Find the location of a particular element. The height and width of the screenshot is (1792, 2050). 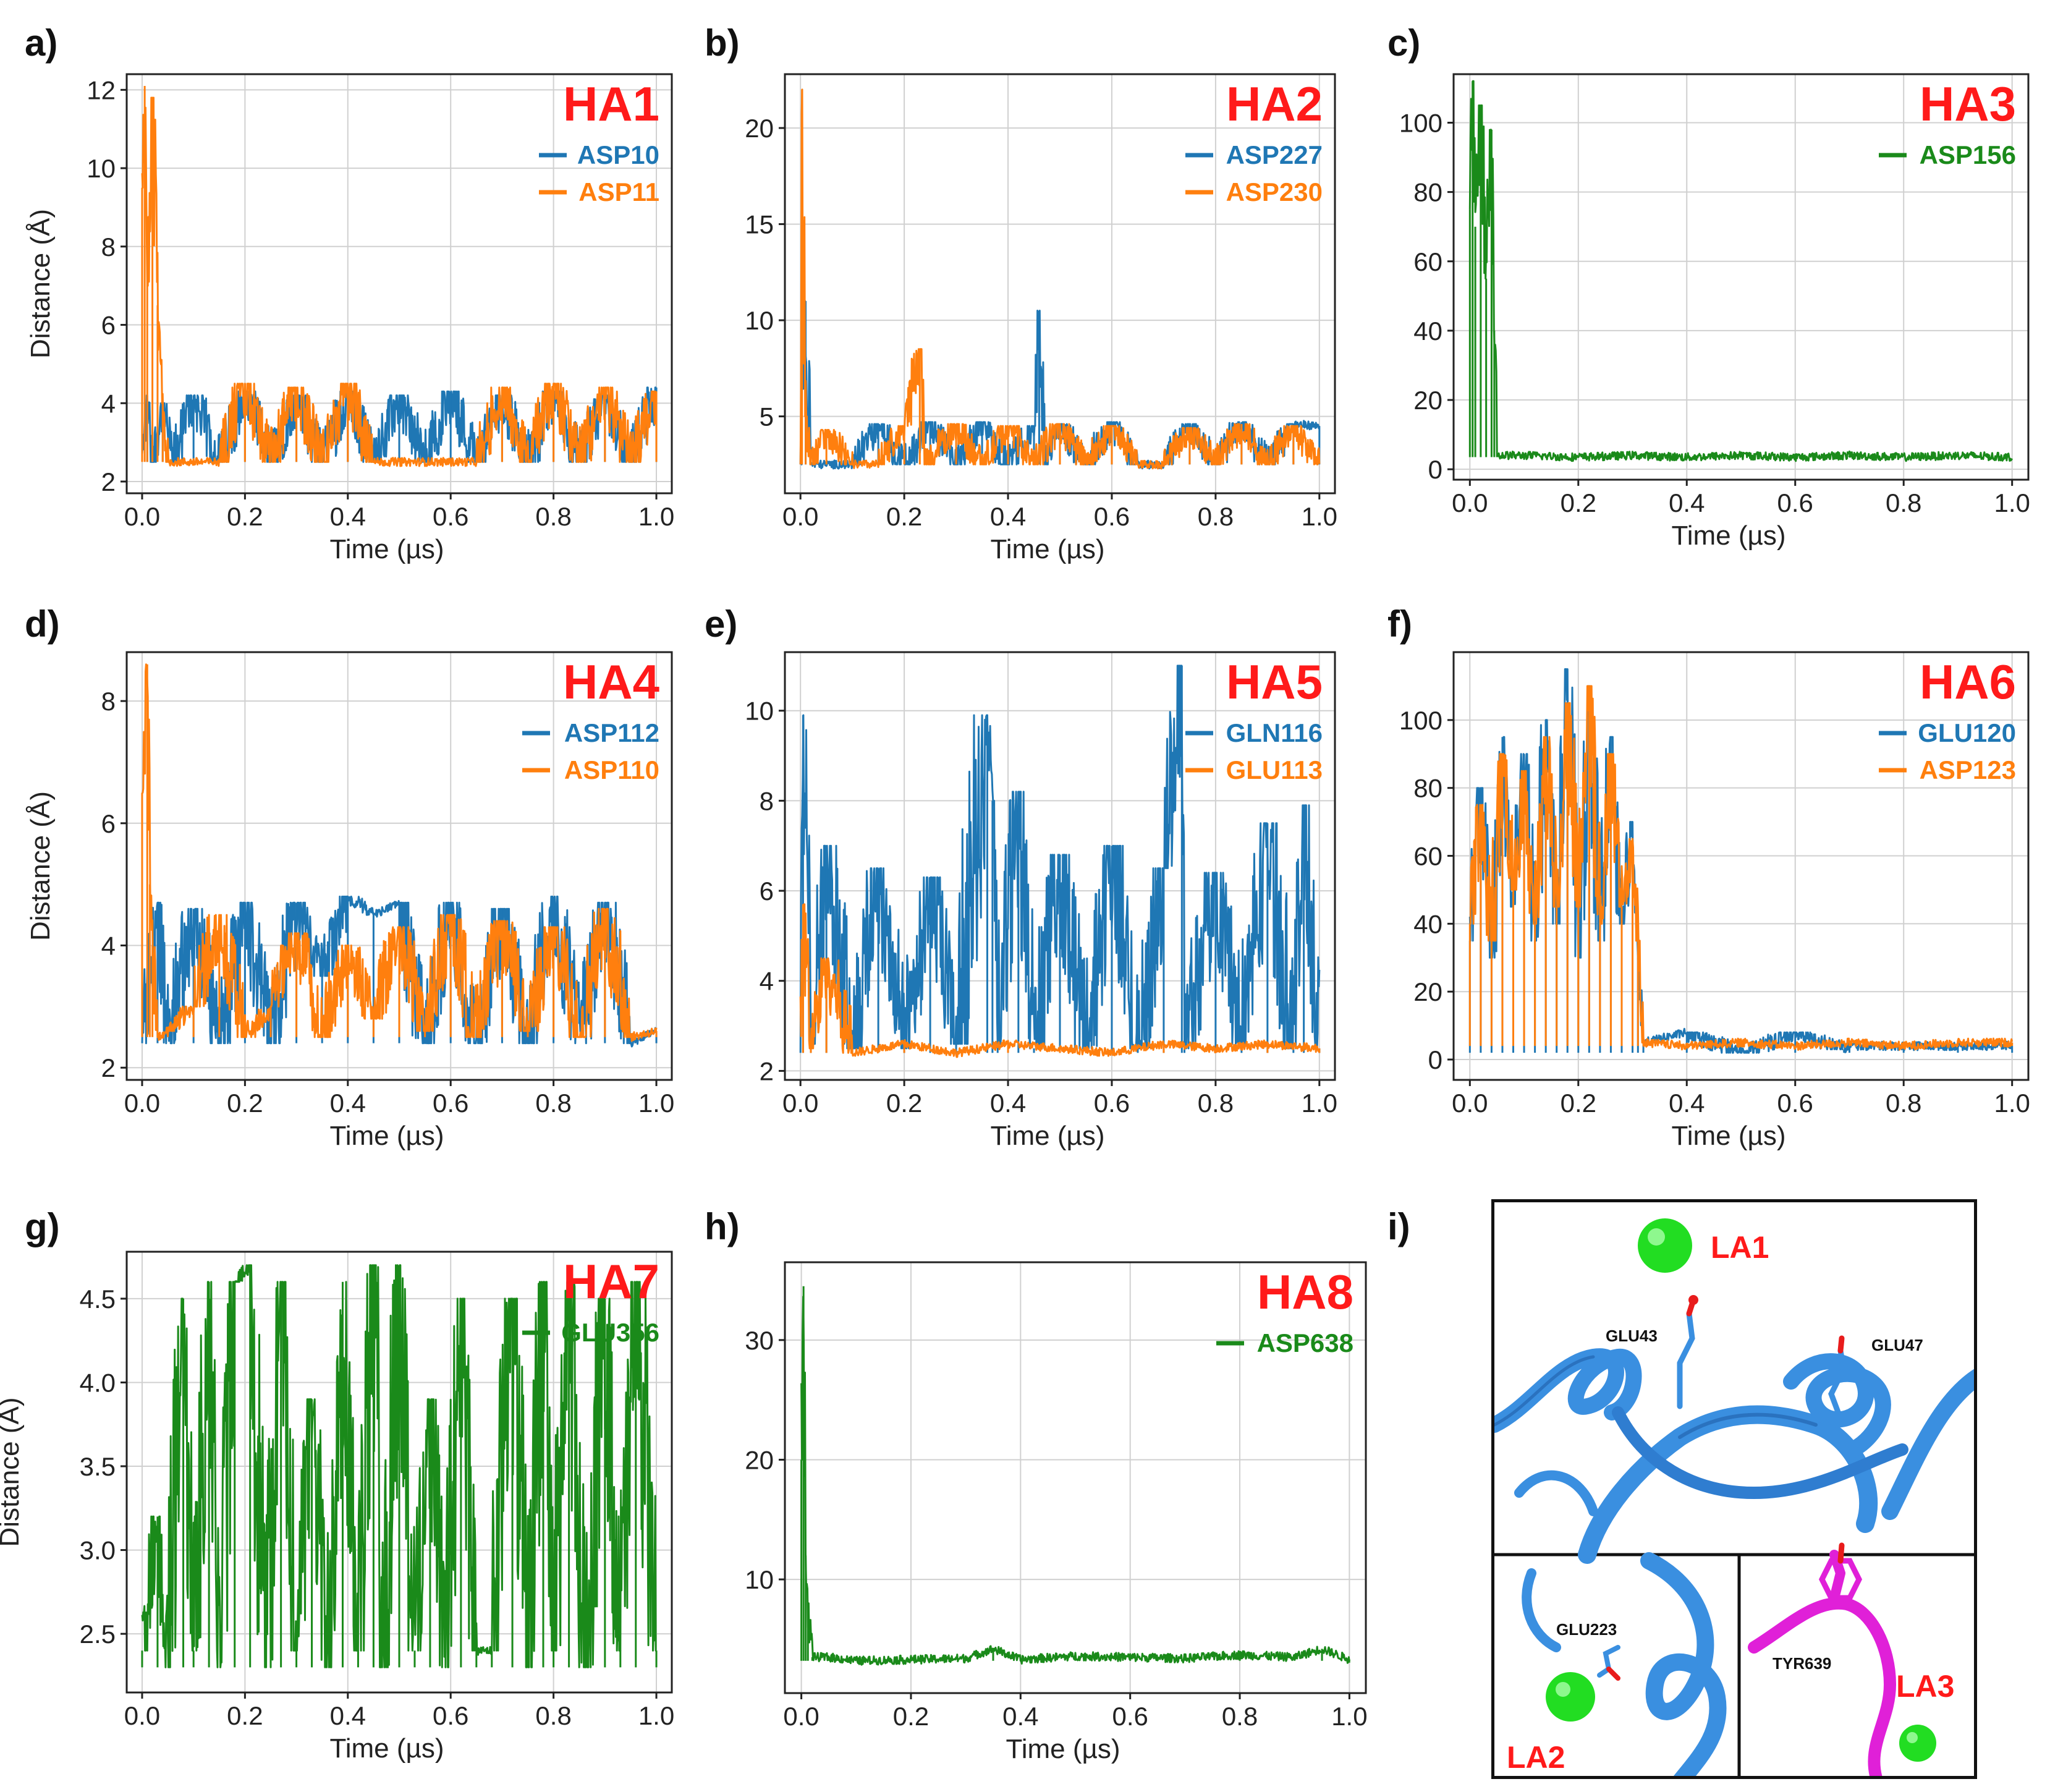

y-tick-label: 20 is located at coordinates (1427, 991).